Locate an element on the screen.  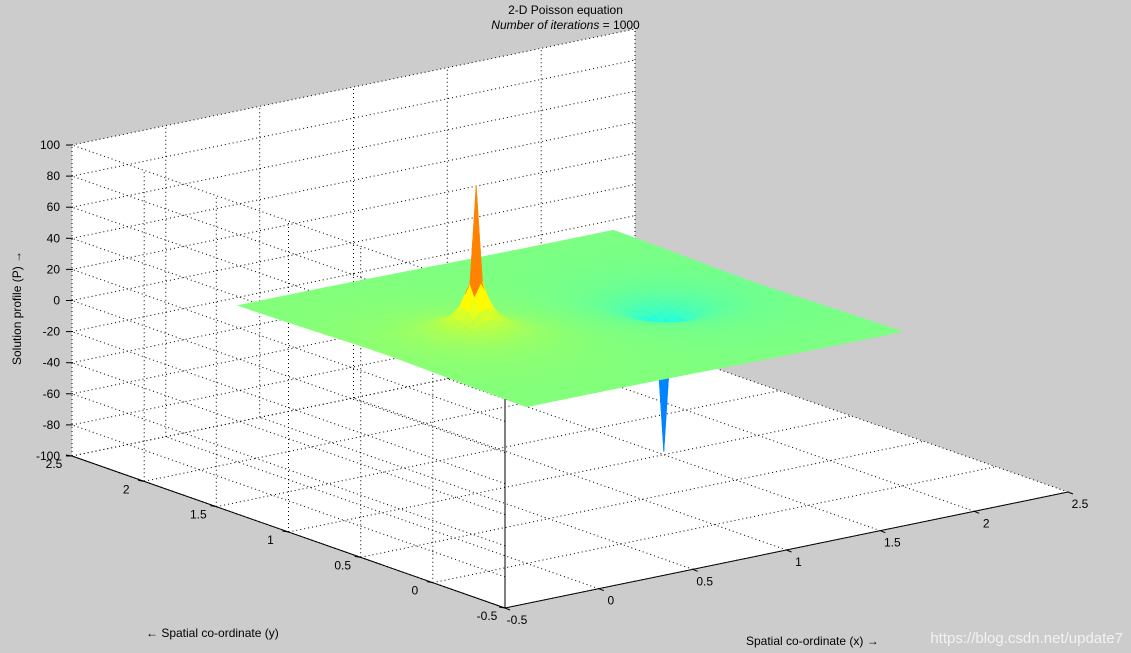
z-tick-label: -40 is located at coordinates (52, 363).